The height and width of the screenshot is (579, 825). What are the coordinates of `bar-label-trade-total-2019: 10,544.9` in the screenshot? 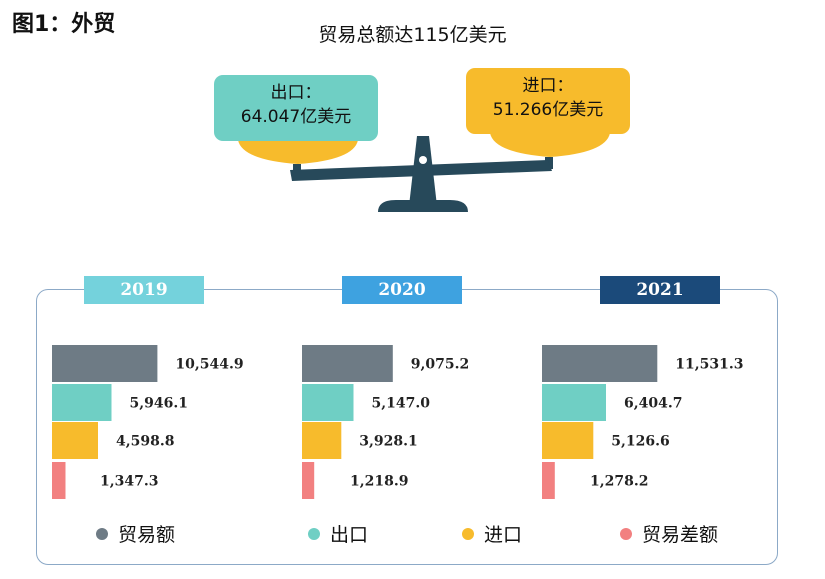 It's located at (209, 365).